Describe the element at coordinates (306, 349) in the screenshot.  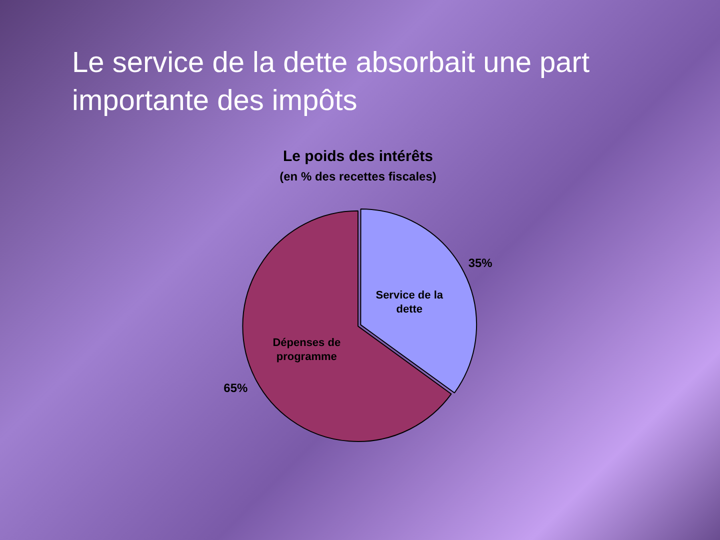
I see `slice-label: Dépenses de programme` at that location.